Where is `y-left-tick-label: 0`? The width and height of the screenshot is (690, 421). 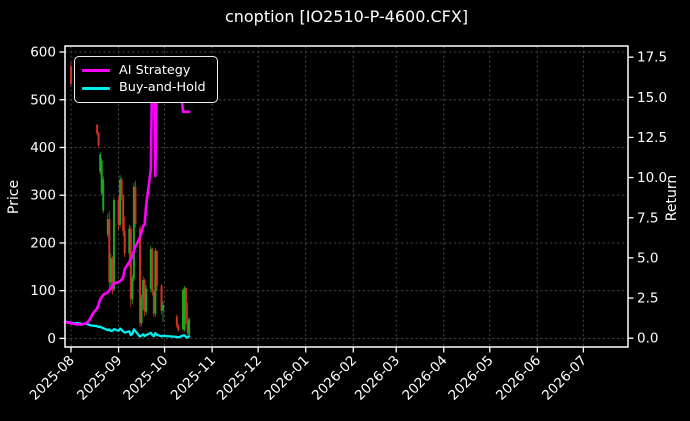 y-left-tick-label: 0 is located at coordinates (51, 339).